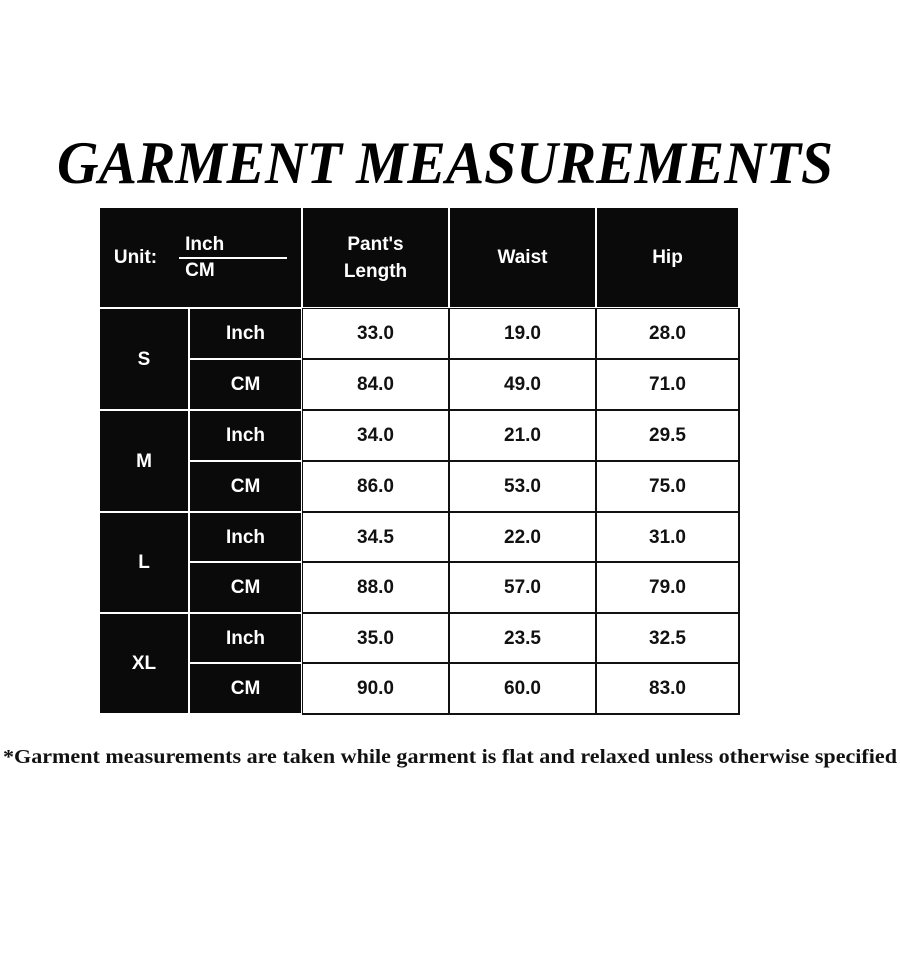 Image resolution: width=900 pixels, height=955 pixels. What do you see at coordinates (375, 638) in the screenshot?
I see `table-cell: 35.0` at bounding box center [375, 638].